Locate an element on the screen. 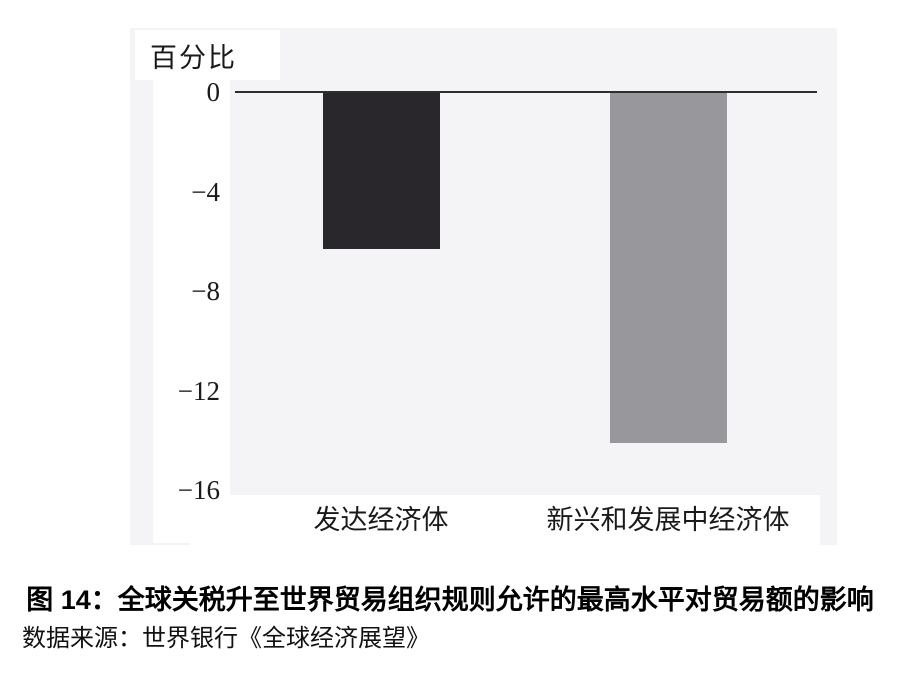 The height and width of the screenshot is (673, 900). y-tick-label: −8 is located at coordinates (205, 291).